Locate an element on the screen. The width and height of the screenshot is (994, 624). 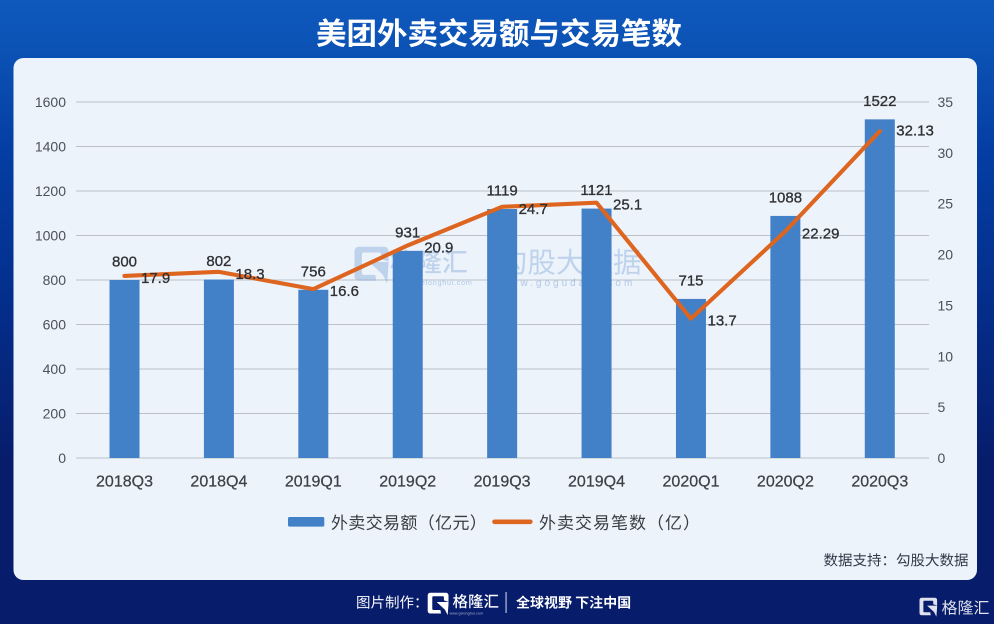
svg-text: 400 is located at coordinates (55, 369).